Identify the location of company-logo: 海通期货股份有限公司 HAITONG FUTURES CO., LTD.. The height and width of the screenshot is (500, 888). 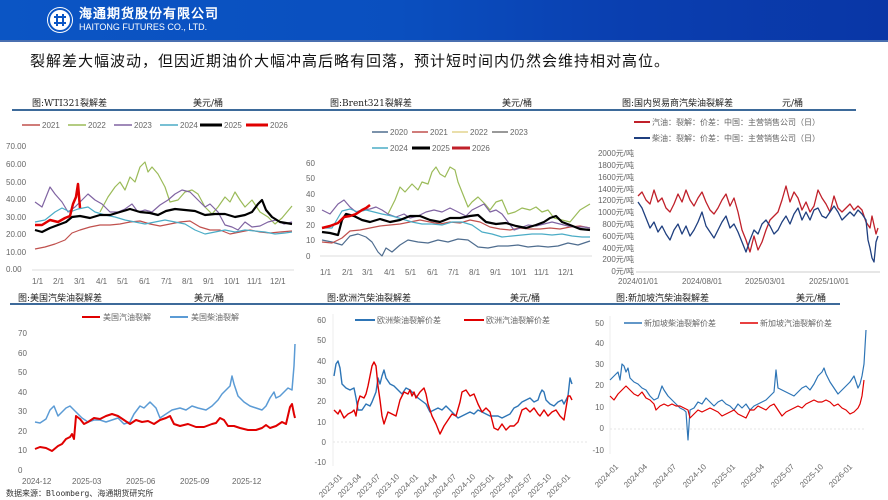
(133, 20).